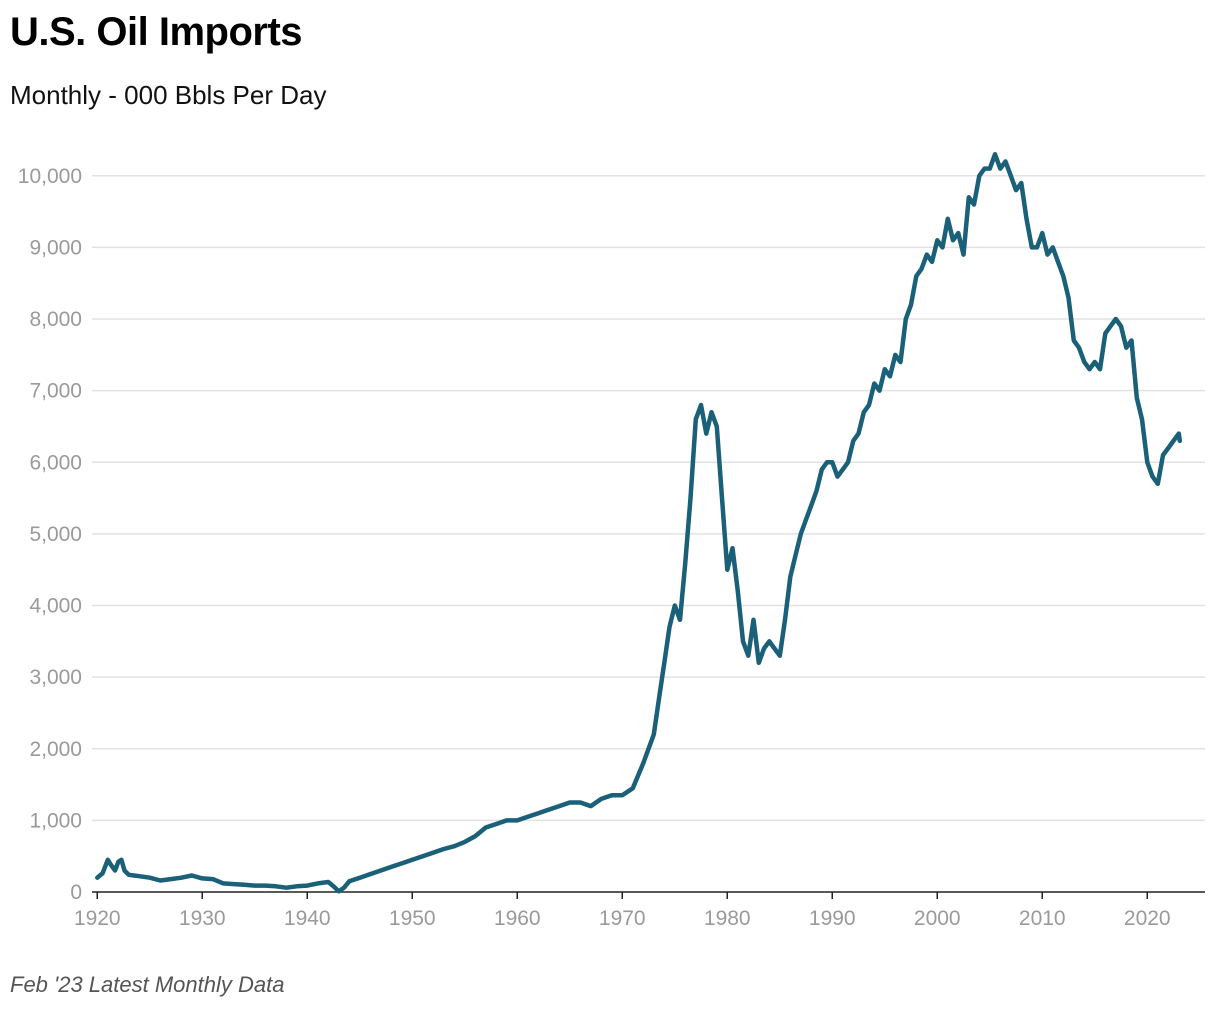  What do you see at coordinates (307, 918) in the screenshot?
I see `x-tick-label: 1940` at bounding box center [307, 918].